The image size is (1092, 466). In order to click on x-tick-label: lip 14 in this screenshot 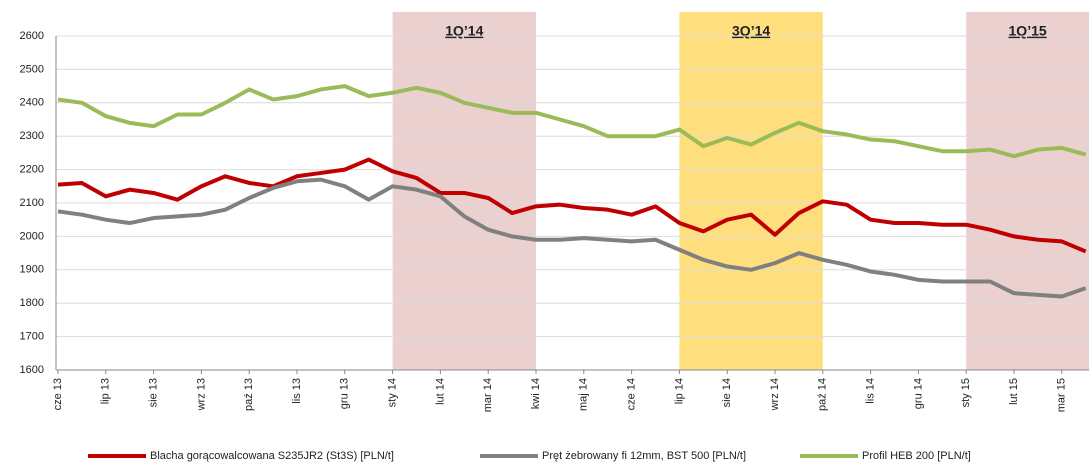, I will do `click(679, 391)`.